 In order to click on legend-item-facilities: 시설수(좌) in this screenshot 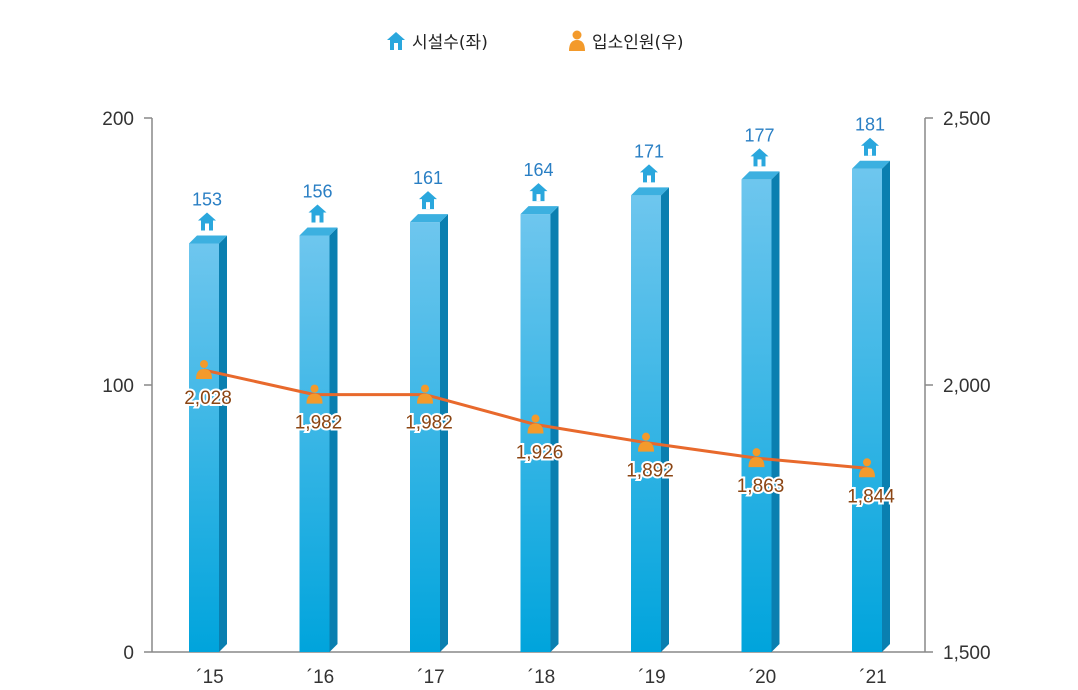, I will do `click(437, 40)`.